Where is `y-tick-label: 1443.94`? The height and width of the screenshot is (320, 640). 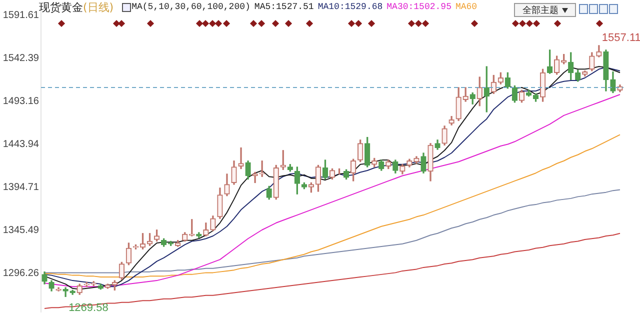
y-tick-label: 1443.94 is located at coordinates (21, 144).